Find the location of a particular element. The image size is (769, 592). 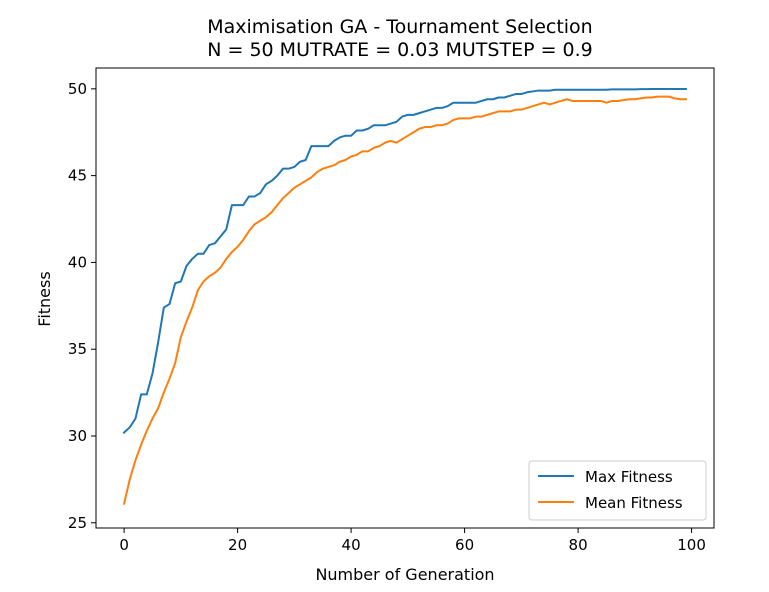

y-tick-label: 40 is located at coordinates (77, 262).